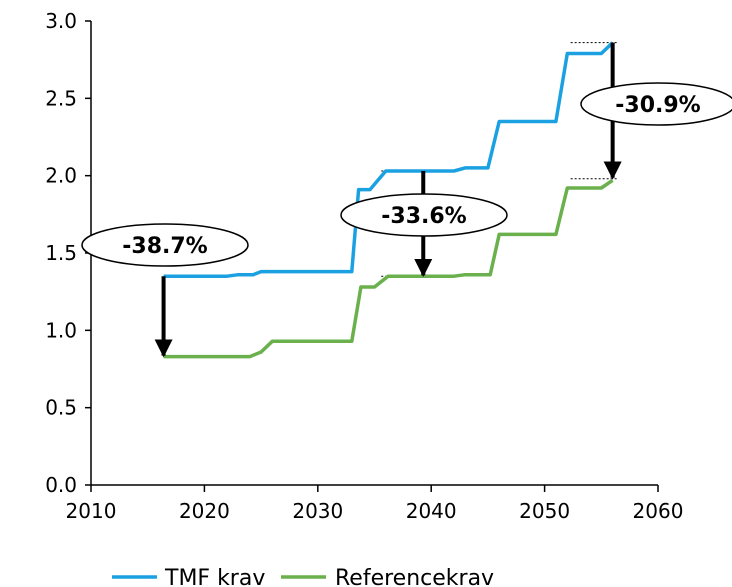 This screenshot has height=587, width=732. Describe the element at coordinates (414, 576) in the screenshot. I see `legend-label: Referencekrav` at that location.